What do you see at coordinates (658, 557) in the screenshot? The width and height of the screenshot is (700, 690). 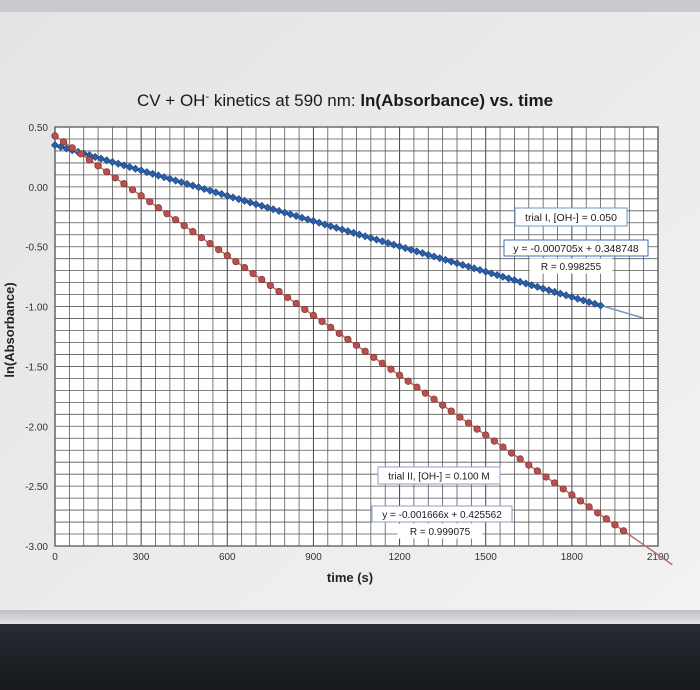 I see `x-tick-label: 2100` at bounding box center [658, 557].